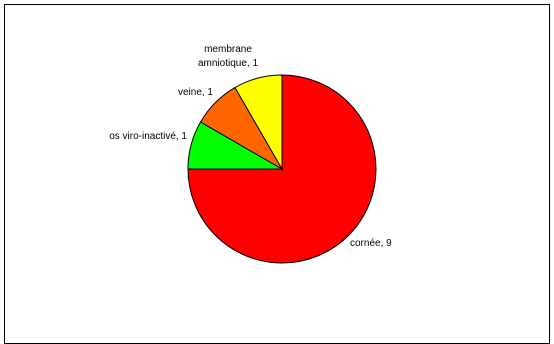  Describe the element at coordinates (228, 63) in the screenshot. I see `label-membrane-line2: amniotique, 1` at that location.